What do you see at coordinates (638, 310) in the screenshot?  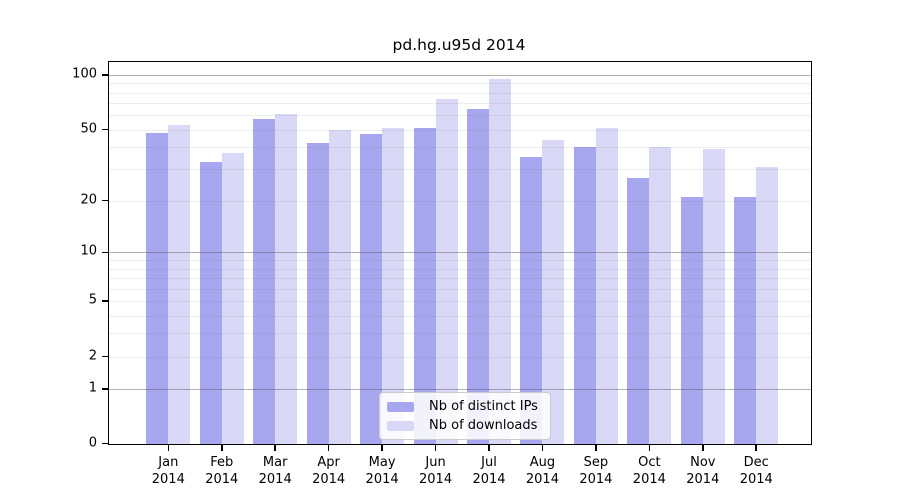 I see `bar-ips-oct` at bounding box center [638, 310].